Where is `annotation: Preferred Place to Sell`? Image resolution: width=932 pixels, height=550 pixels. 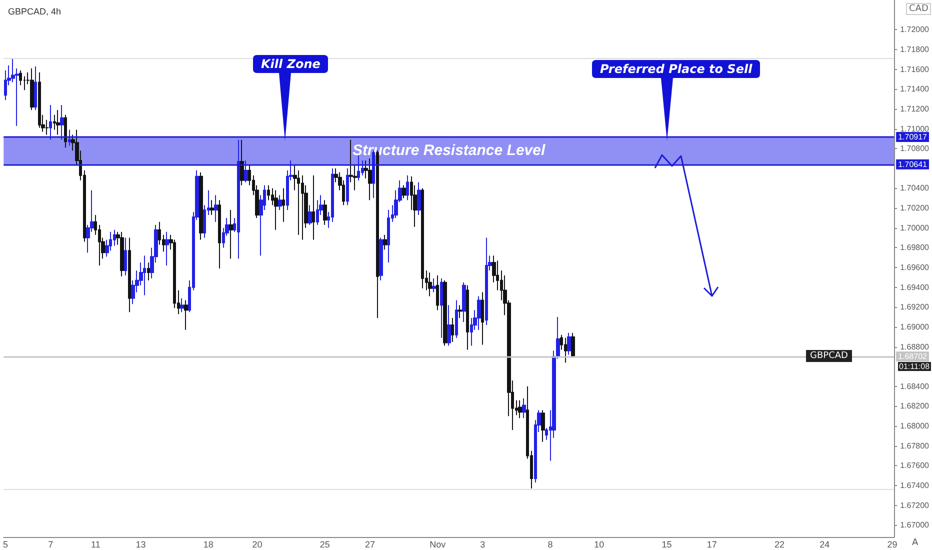
annotation: Preferred Place to Sell is located at coordinates (676, 69).